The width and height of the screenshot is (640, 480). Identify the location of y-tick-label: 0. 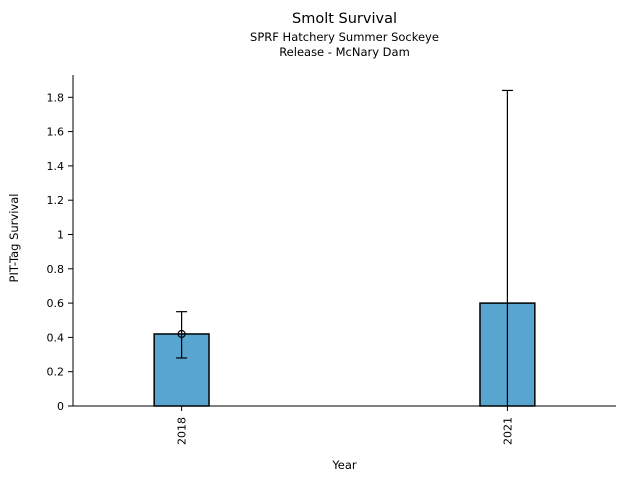
(60, 406).